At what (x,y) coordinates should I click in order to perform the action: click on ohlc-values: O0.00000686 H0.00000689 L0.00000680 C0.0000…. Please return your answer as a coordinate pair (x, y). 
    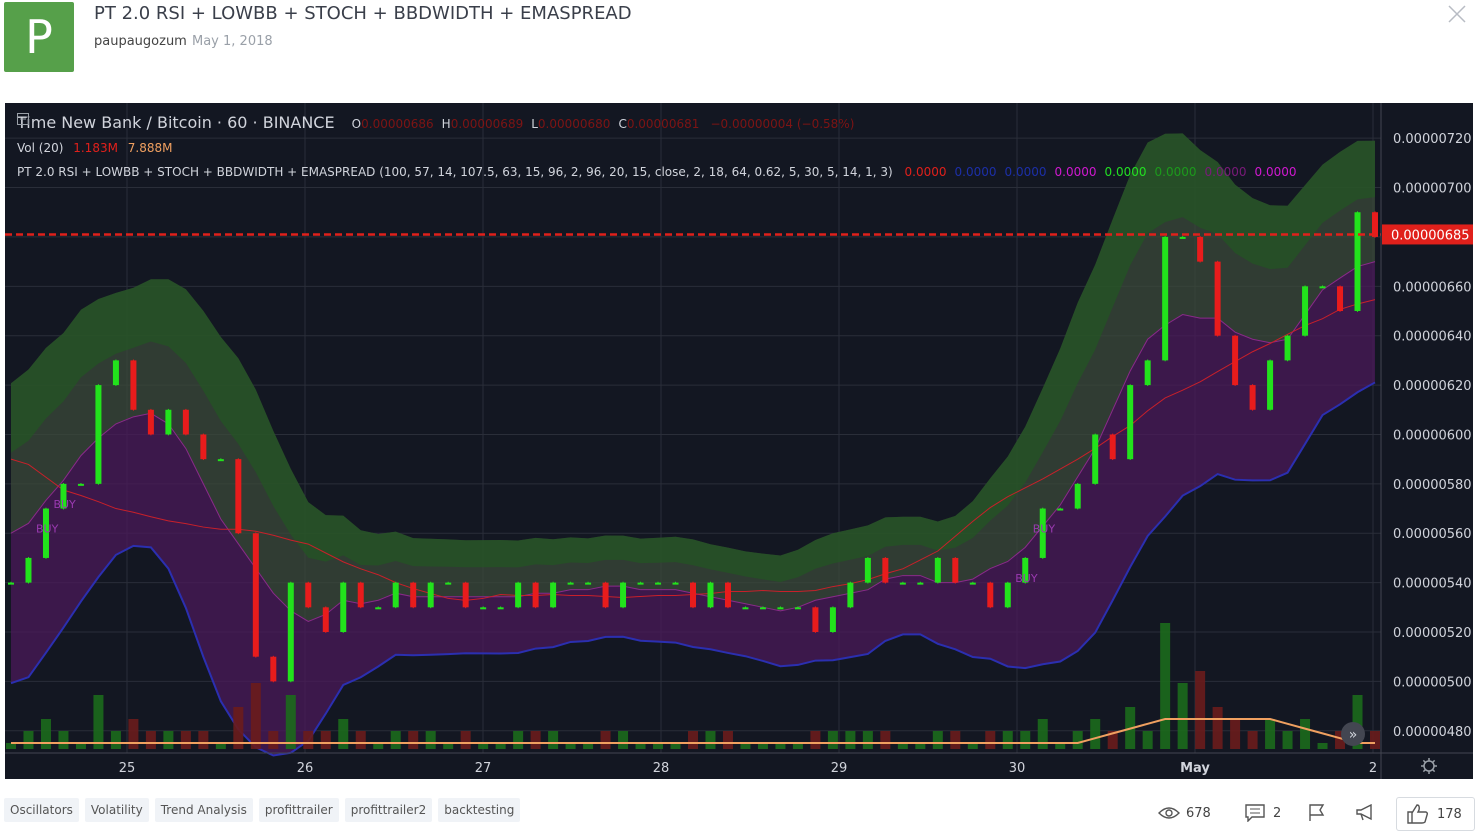
    Looking at the image, I should click on (526, 124).